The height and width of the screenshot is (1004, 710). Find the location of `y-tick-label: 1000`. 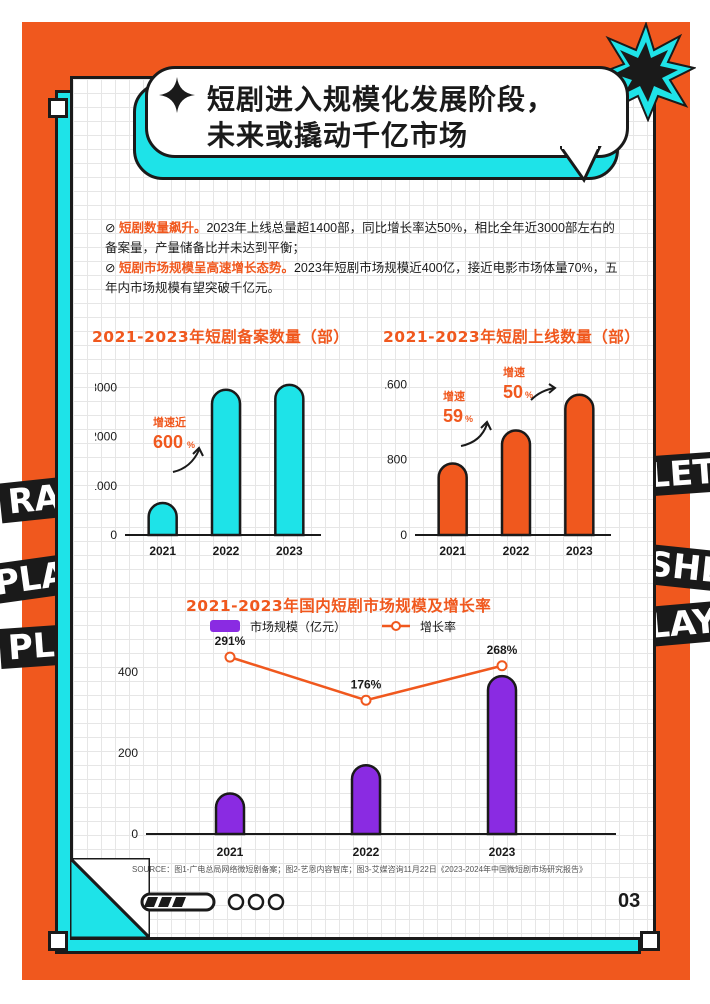

y-tick-label: 1000 is located at coordinates (106, 486).